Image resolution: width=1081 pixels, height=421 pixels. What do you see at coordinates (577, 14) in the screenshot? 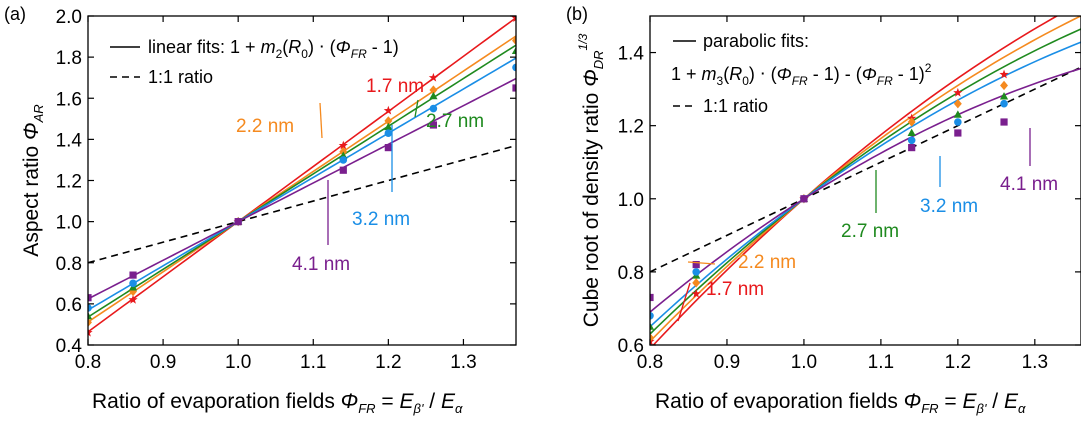
I see `panel-label: (b)` at bounding box center [577, 14].